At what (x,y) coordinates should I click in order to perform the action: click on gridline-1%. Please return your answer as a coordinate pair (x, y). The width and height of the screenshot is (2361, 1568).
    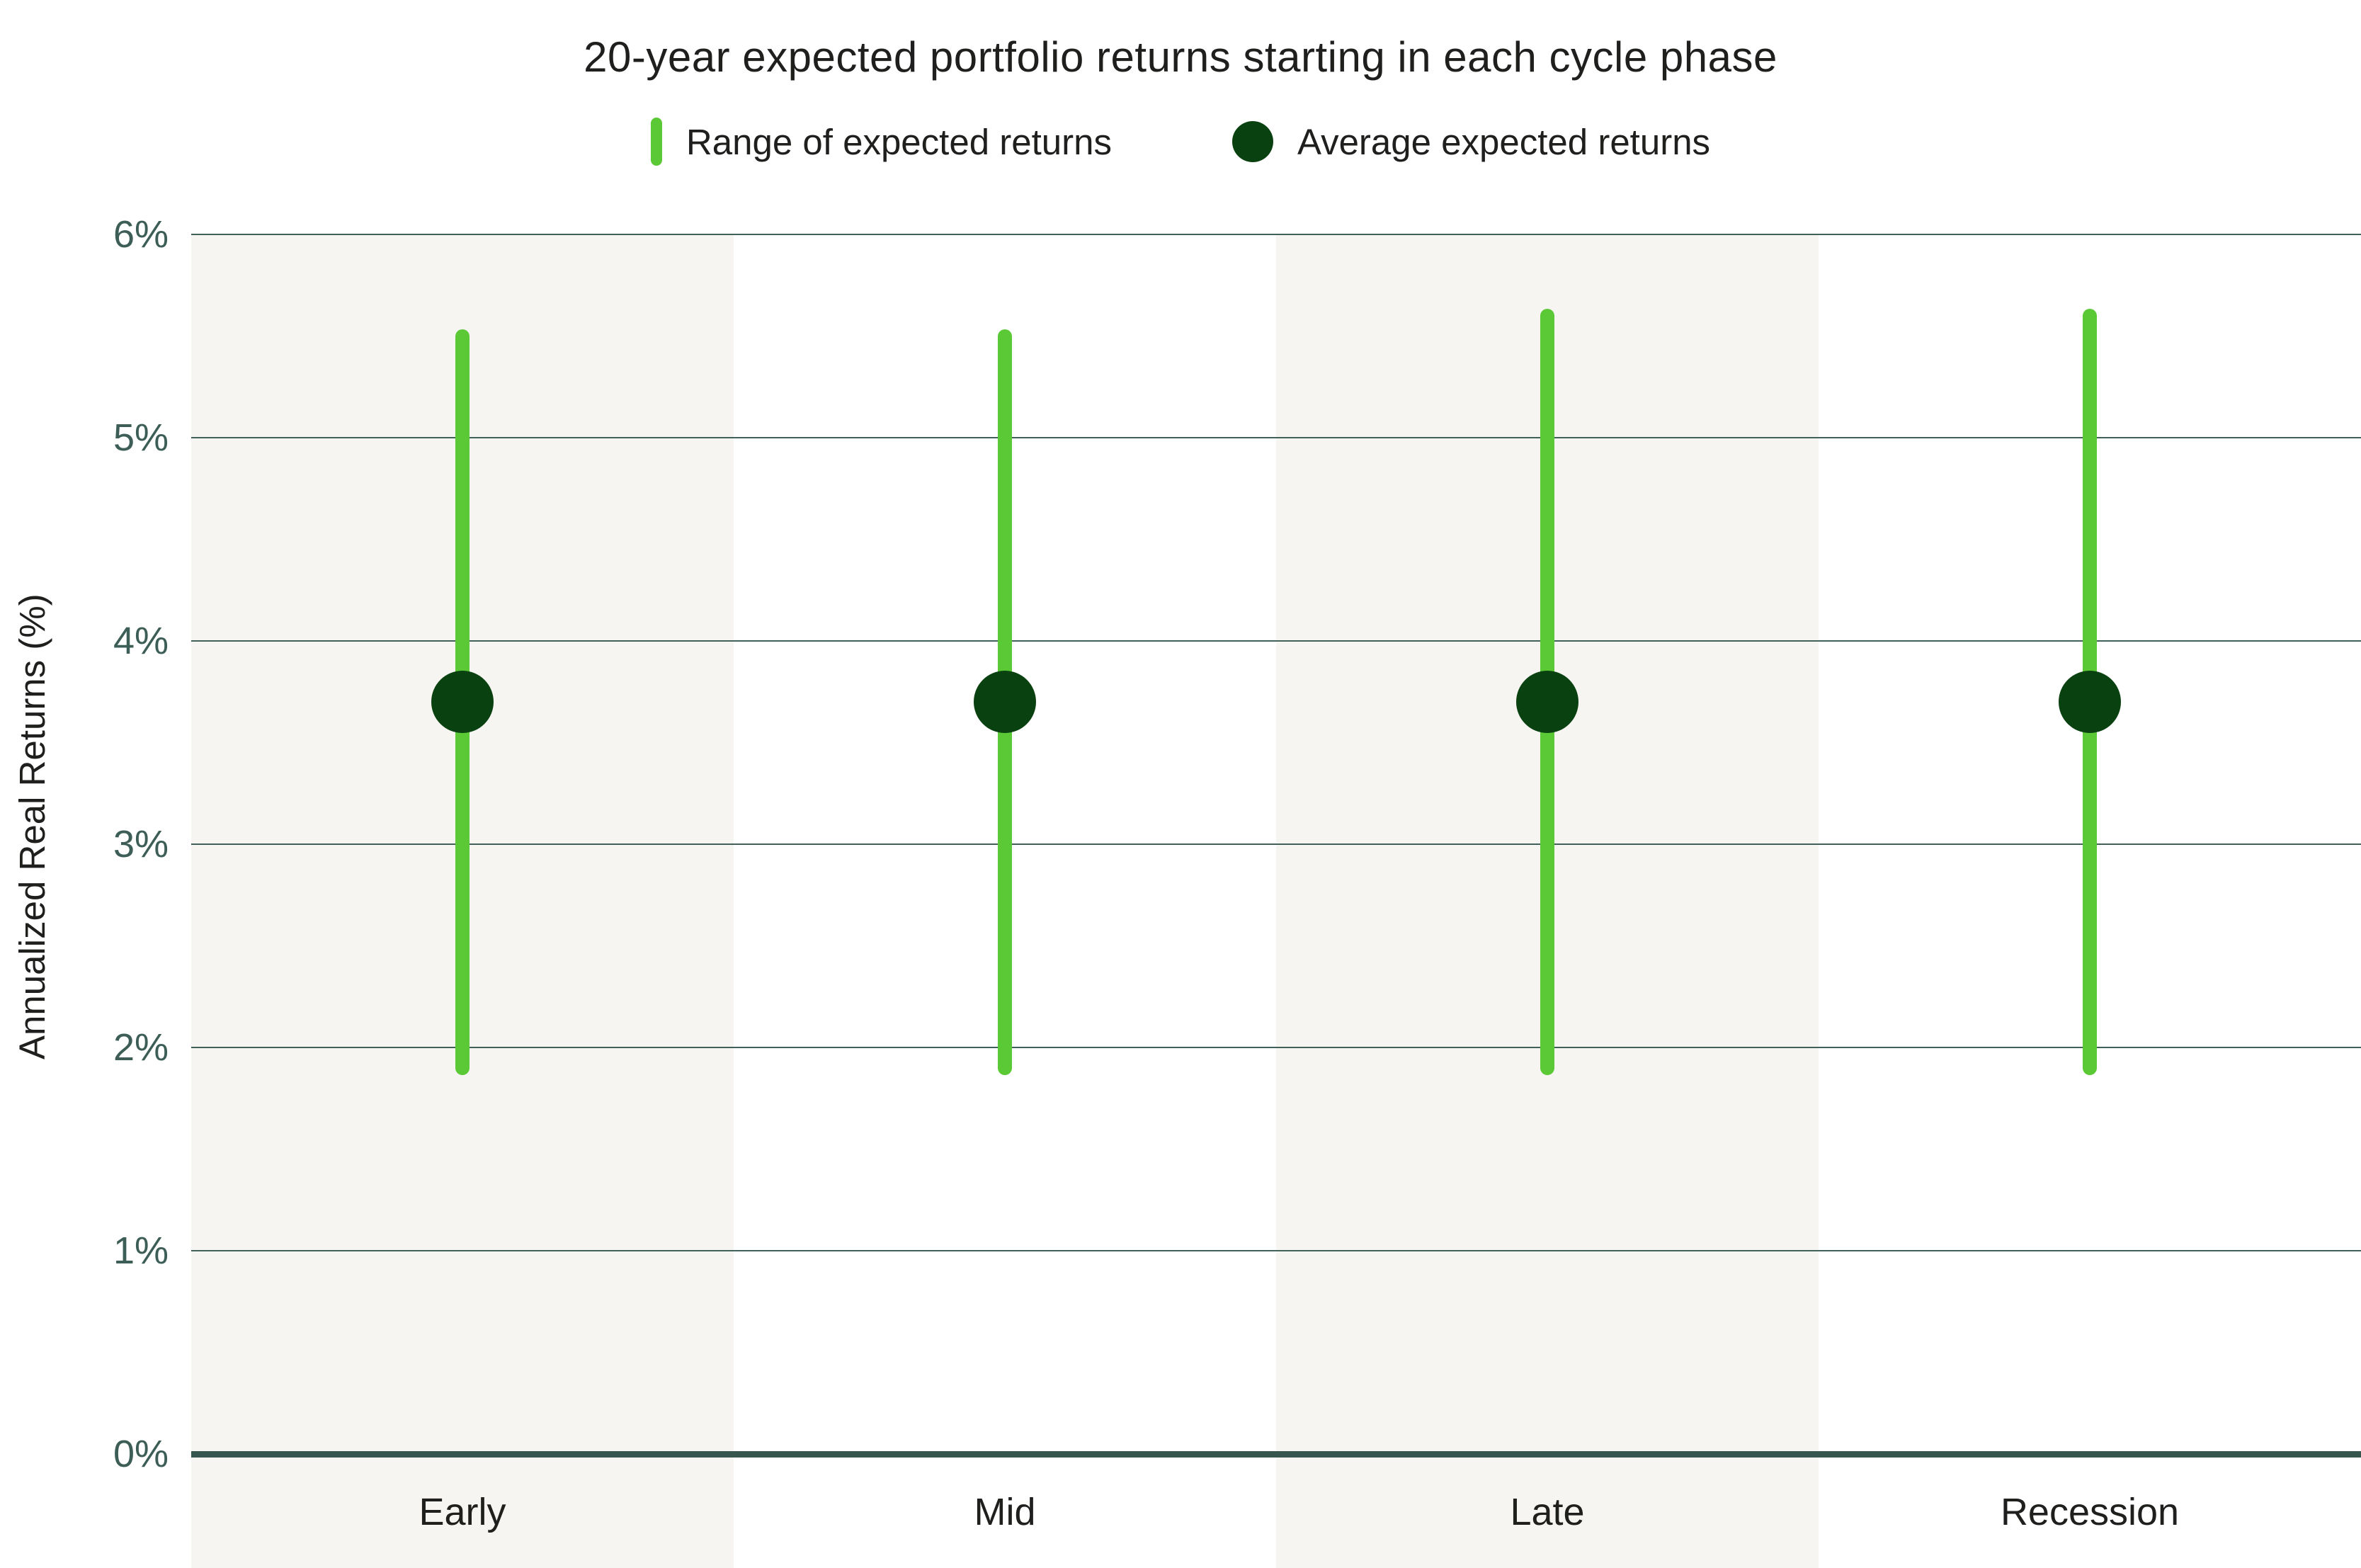
    Looking at the image, I should click on (1276, 1250).